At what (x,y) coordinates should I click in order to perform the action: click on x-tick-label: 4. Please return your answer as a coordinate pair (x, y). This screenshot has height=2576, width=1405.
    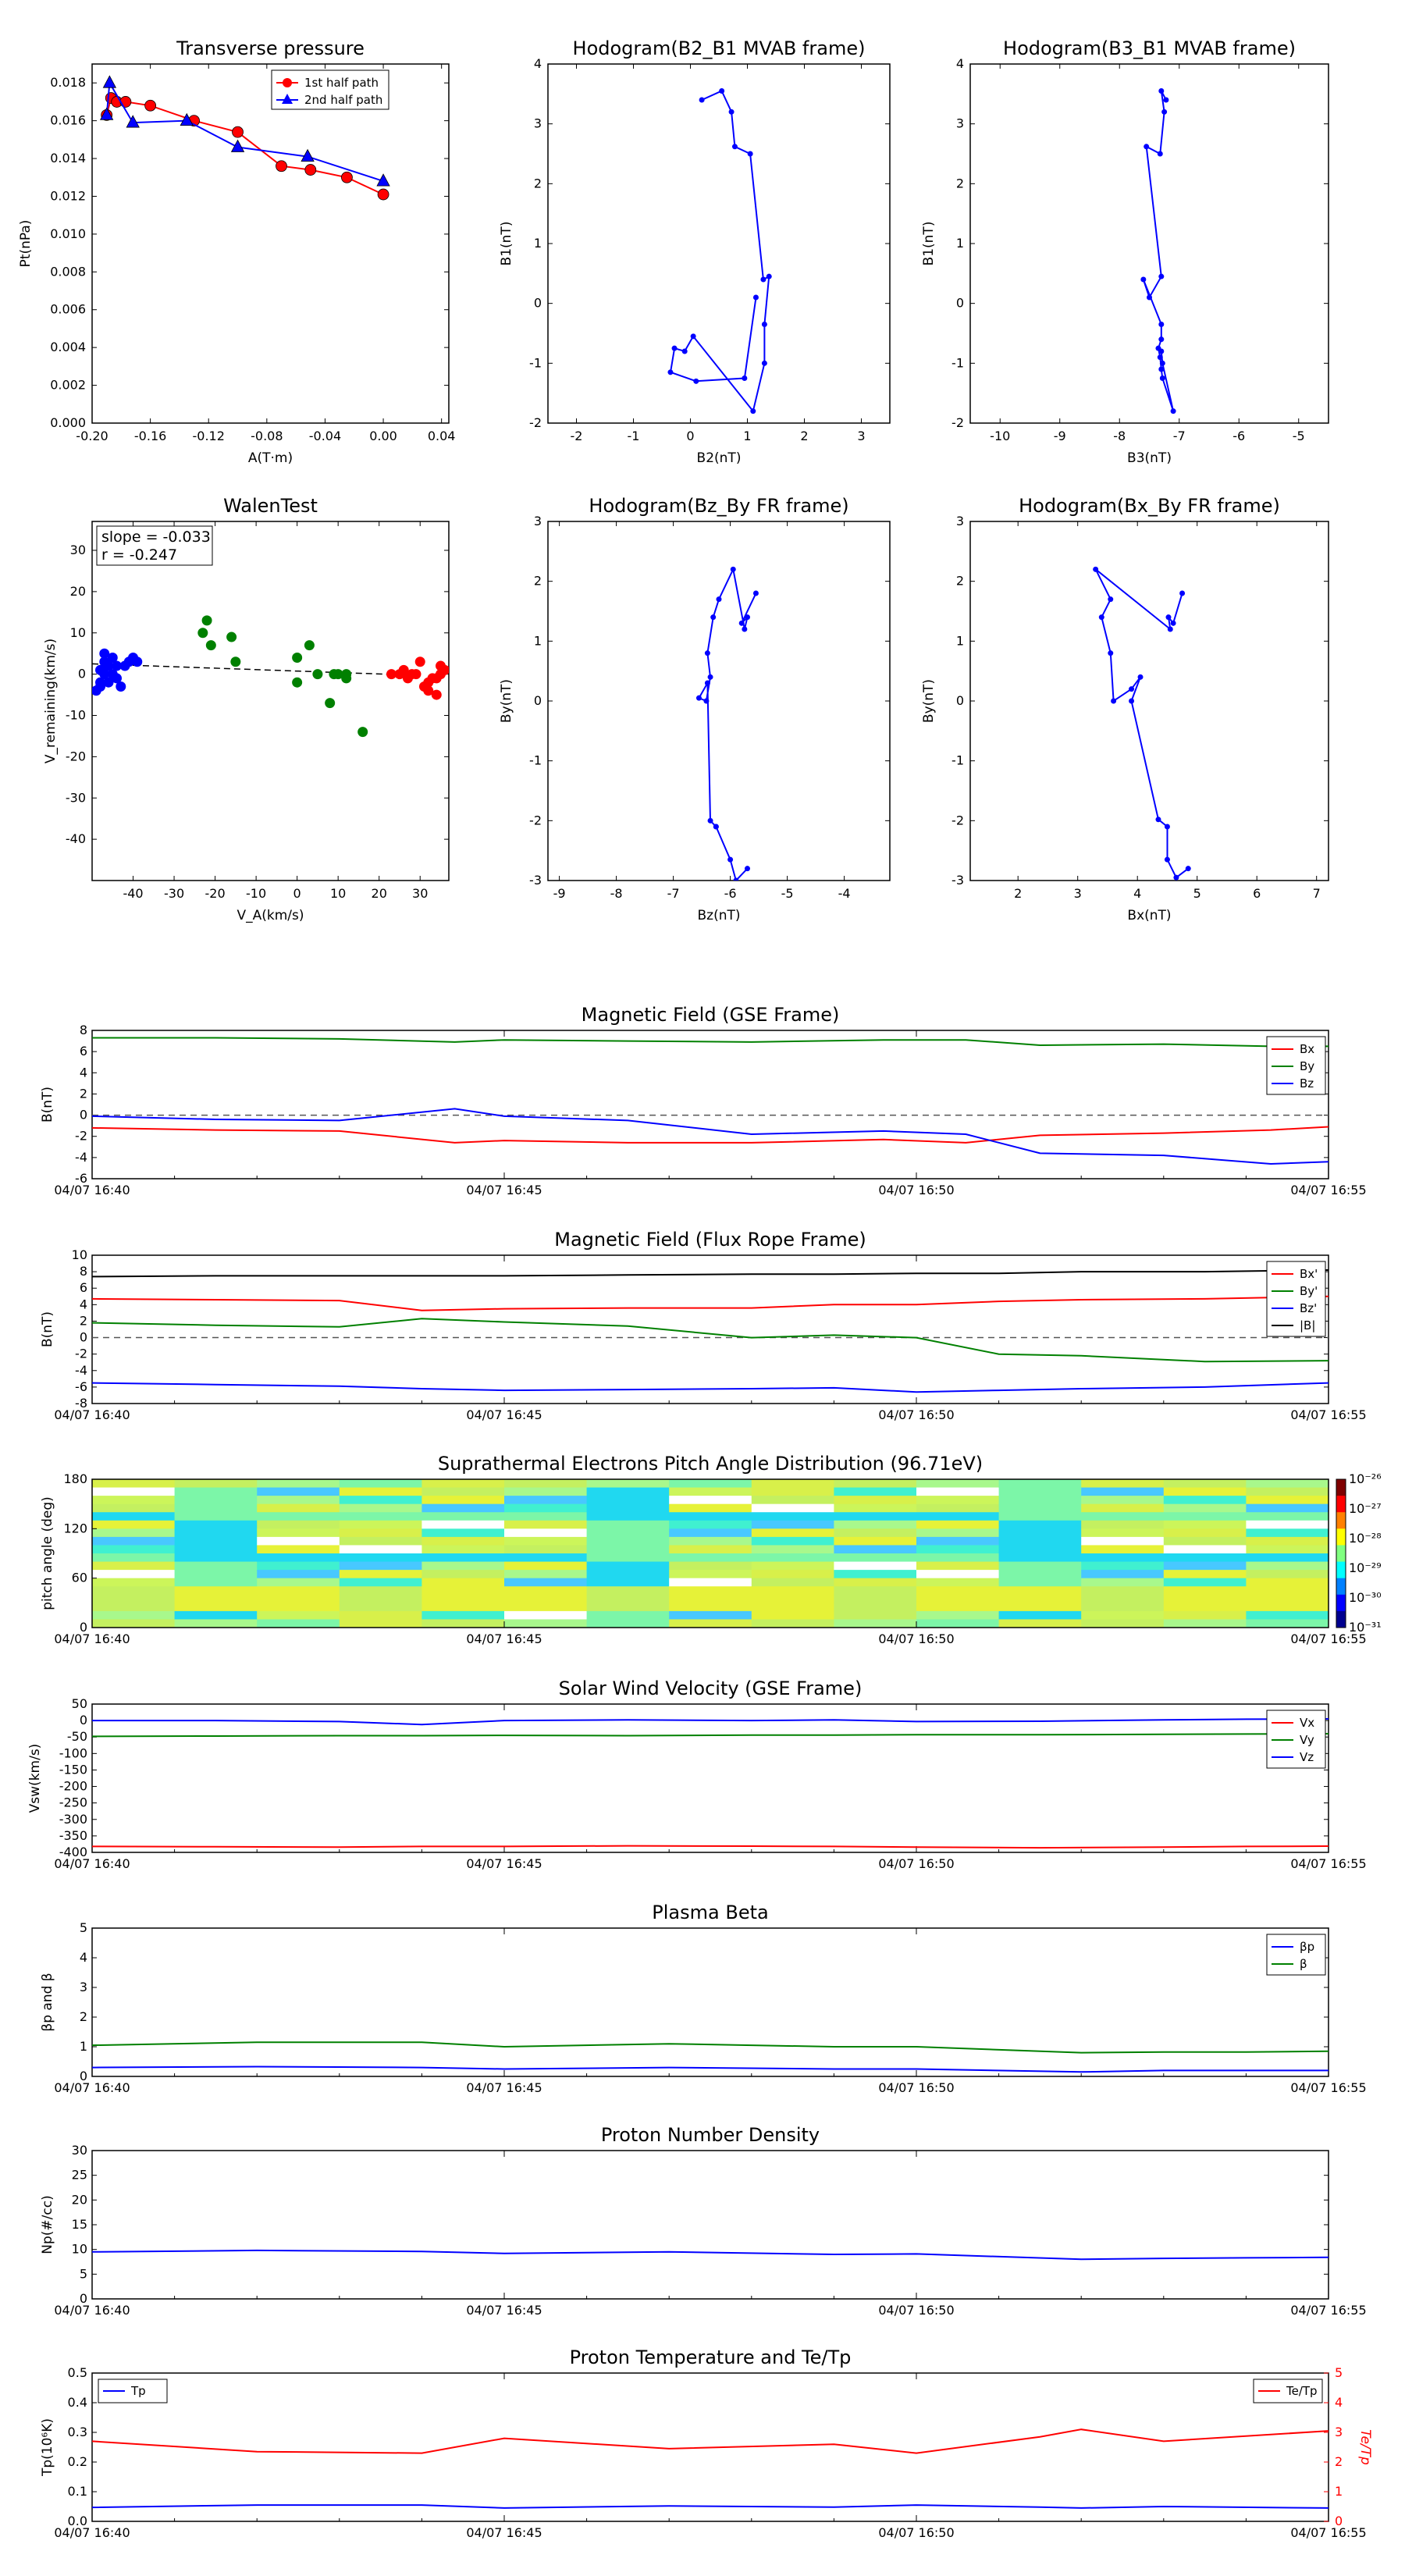
    Looking at the image, I should click on (1137, 893).